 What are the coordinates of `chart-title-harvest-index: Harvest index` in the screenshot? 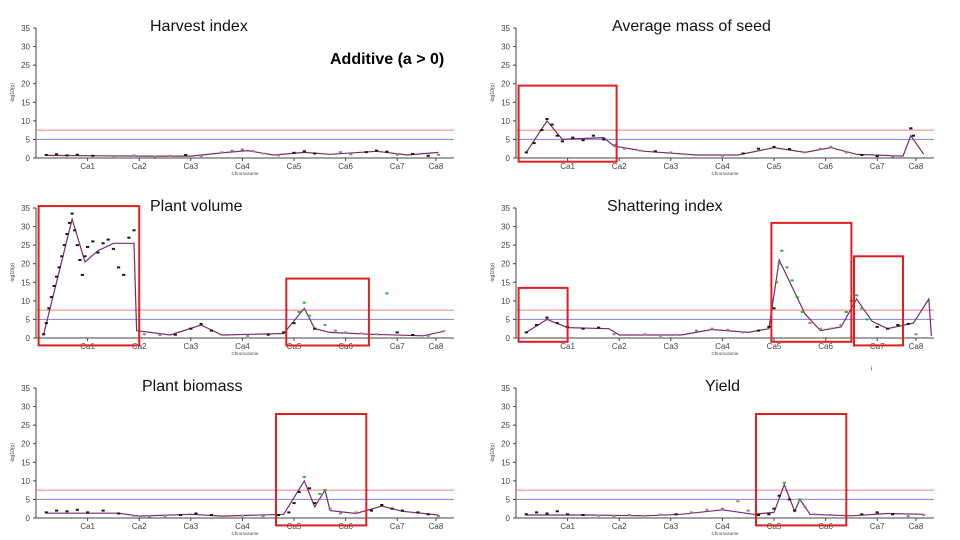 It's located at (199, 26).